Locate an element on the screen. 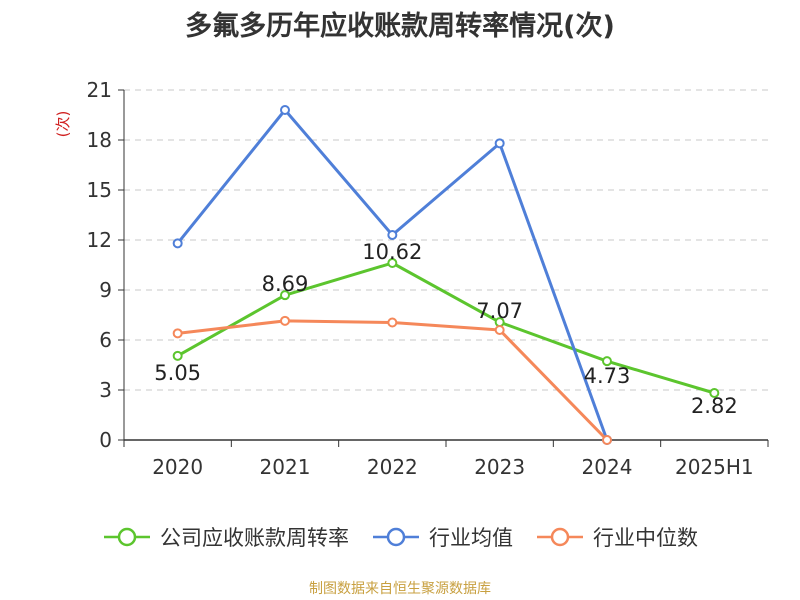 The image size is (800, 600). legend-item: 行业均值 is located at coordinates (442, 537).